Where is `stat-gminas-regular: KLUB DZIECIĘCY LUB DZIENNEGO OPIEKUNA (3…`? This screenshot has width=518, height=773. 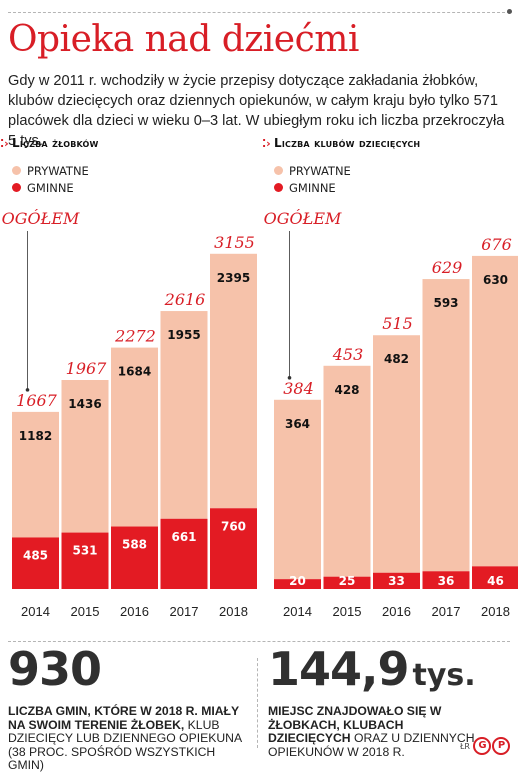
stat-gminas-regular: KLUB DZIECIĘCY LUB DZIENNEGO OPIEKUNA (3… is located at coordinates (125, 744).